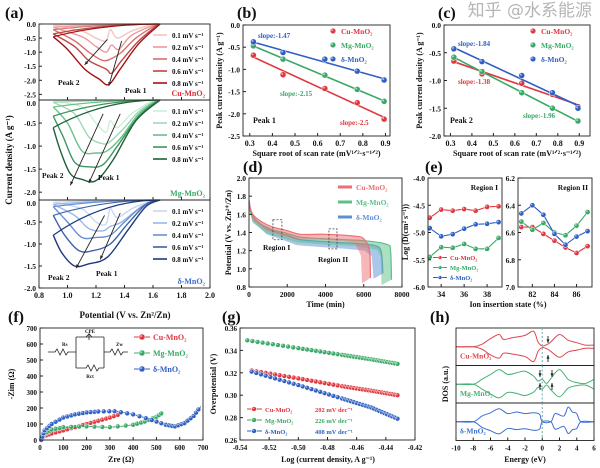  Describe the element at coordinates (231, 374) in the screenshot. I see `y-tick-label: 0.32` at that location.